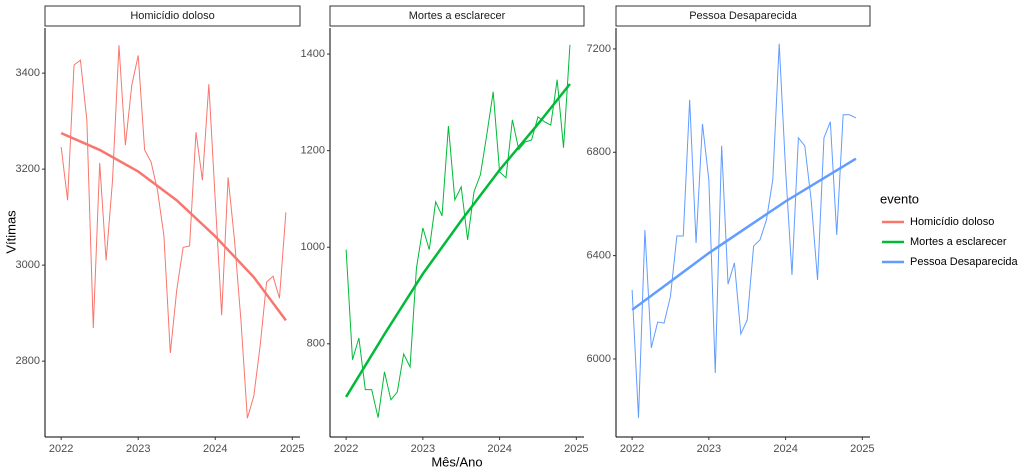 The height and width of the screenshot is (474, 1024). I want to click on y-tick-label: 6000, so click(599, 359).